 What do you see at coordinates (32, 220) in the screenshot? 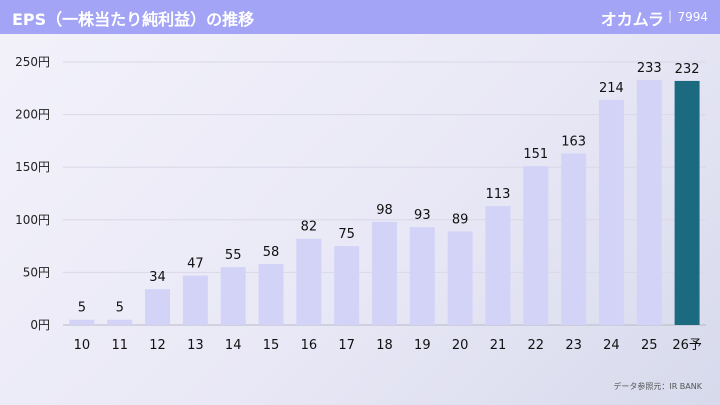
I see `y-tick-label: 100円` at bounding box center [32, 220].